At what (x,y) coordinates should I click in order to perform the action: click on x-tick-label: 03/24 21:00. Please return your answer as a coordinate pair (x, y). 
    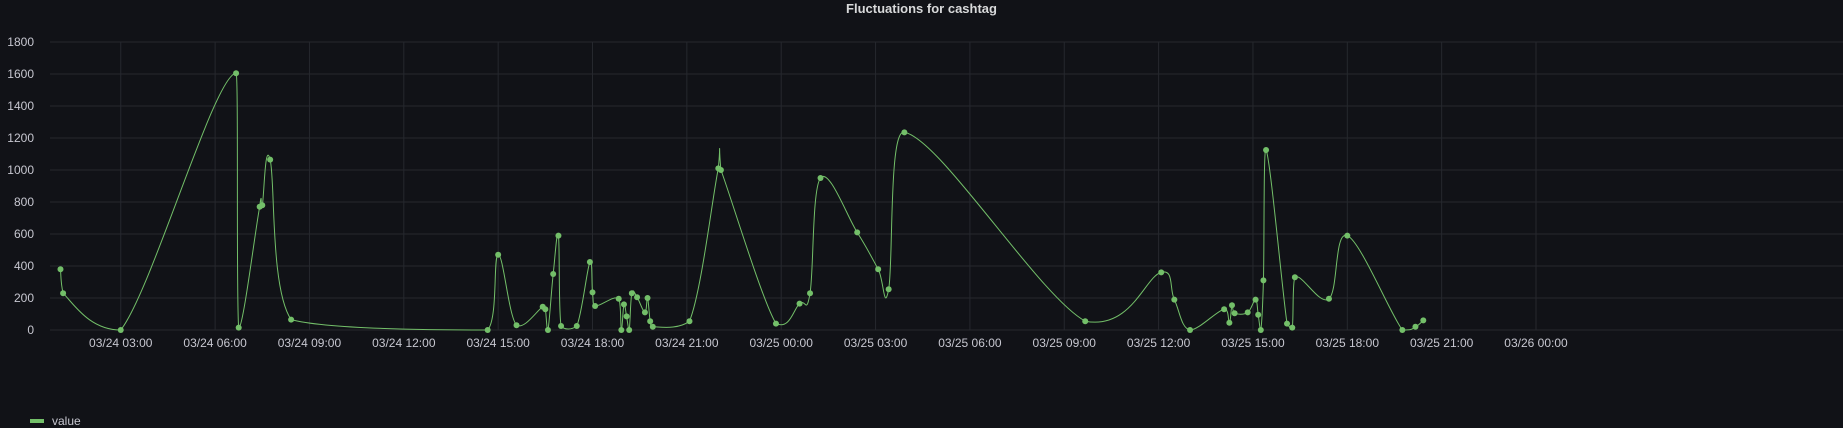
    Looking at the image, I should click on (687, 343).